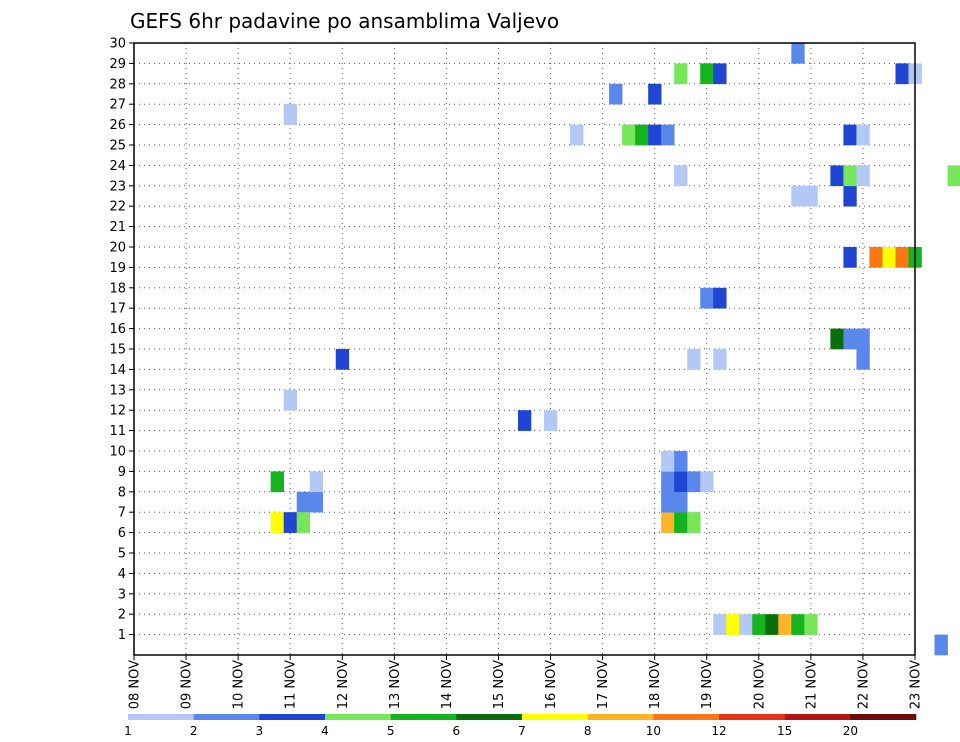 The width and height of the screenshot is (960, 742). What do you see at coordinates (344, 21) in the screenshot?
I see `chart-title: GEFS 6hr padavine po ansamblima Valjevo` at bounding box center [344, 21].